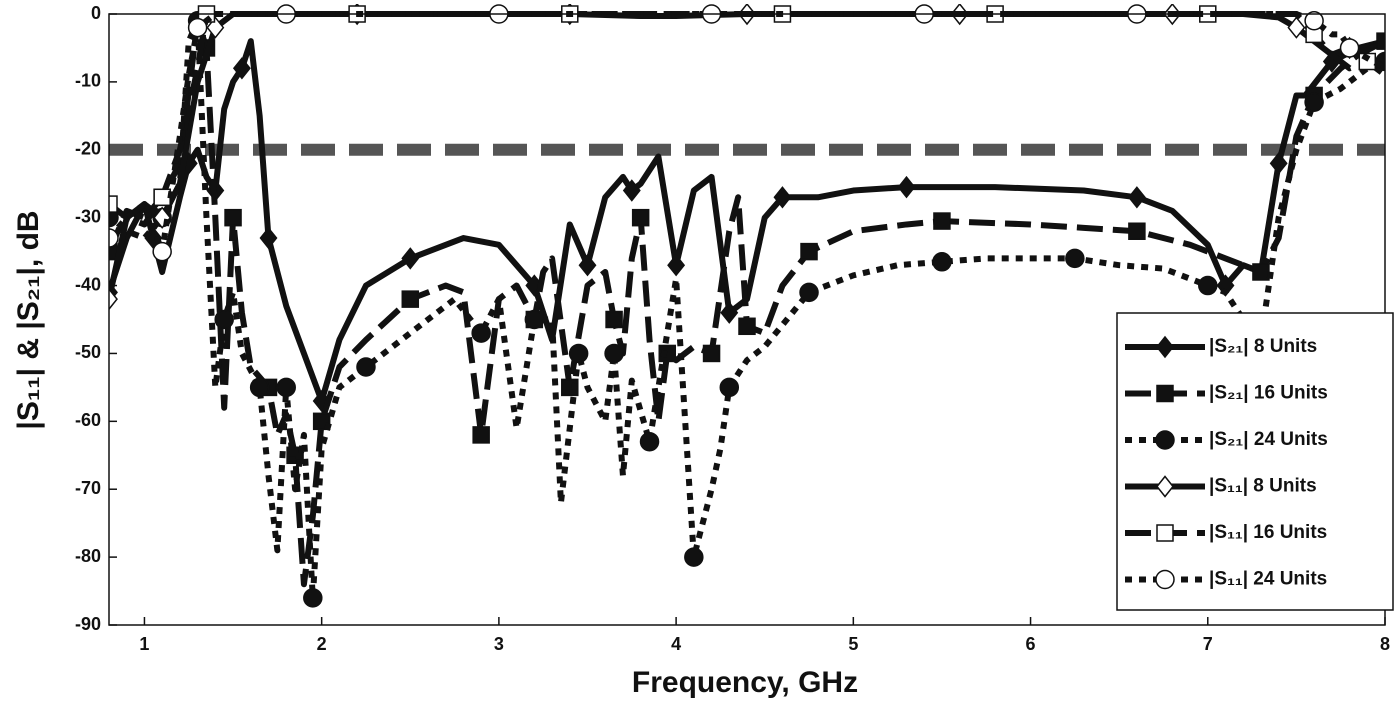 The image size is (1400, 704). I want to click on legend-label: |S₂₁| 24 Units, so click(1268, 439).